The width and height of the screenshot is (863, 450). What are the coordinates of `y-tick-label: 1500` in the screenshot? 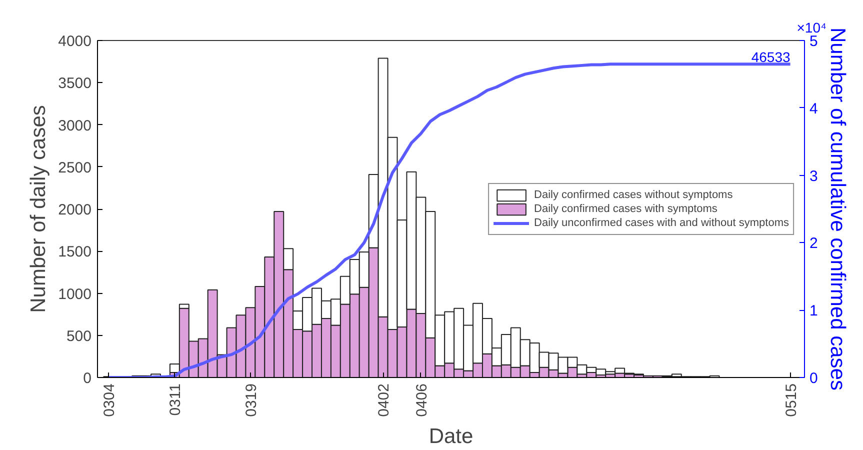 It's located at (75, 252).